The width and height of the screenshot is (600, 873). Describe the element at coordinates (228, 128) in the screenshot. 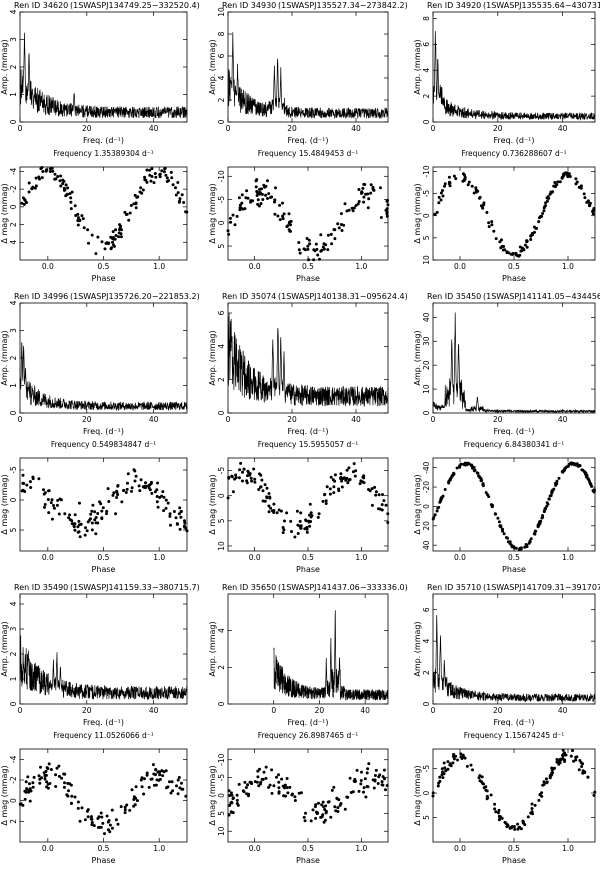

I see `x-tick-label: 0` at that location.